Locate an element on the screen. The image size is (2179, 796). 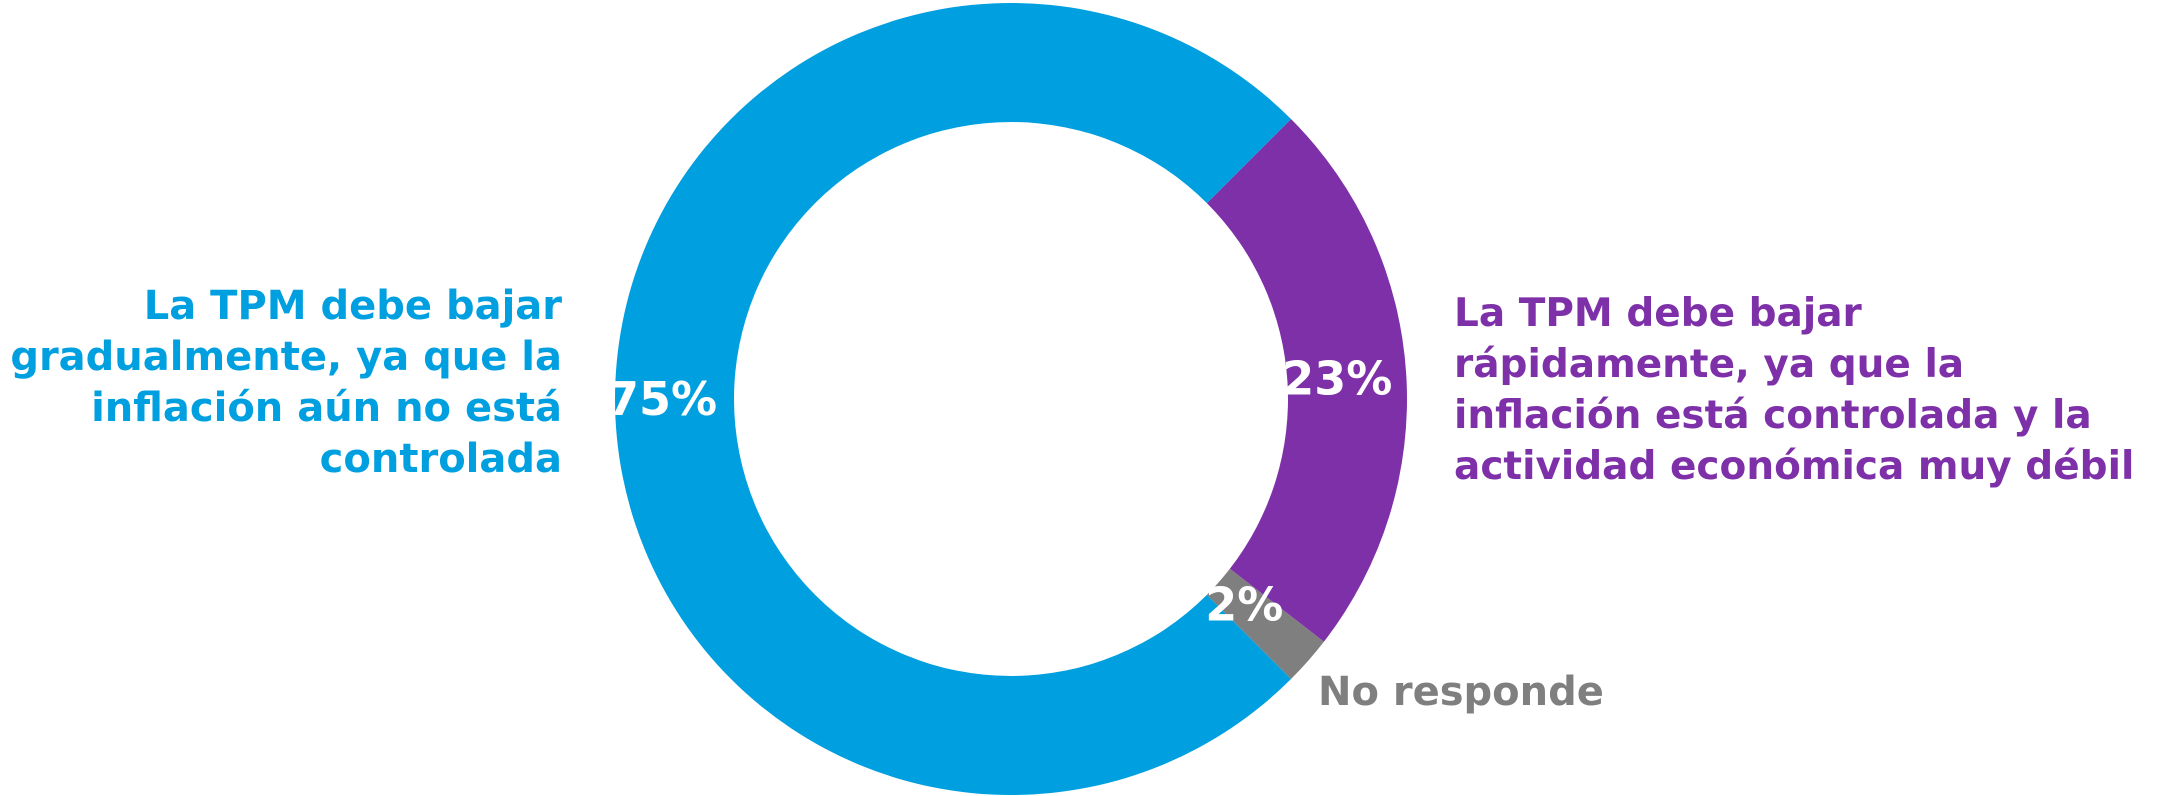
legend-line: inflación aún no está is located at coordinates (326, 408).